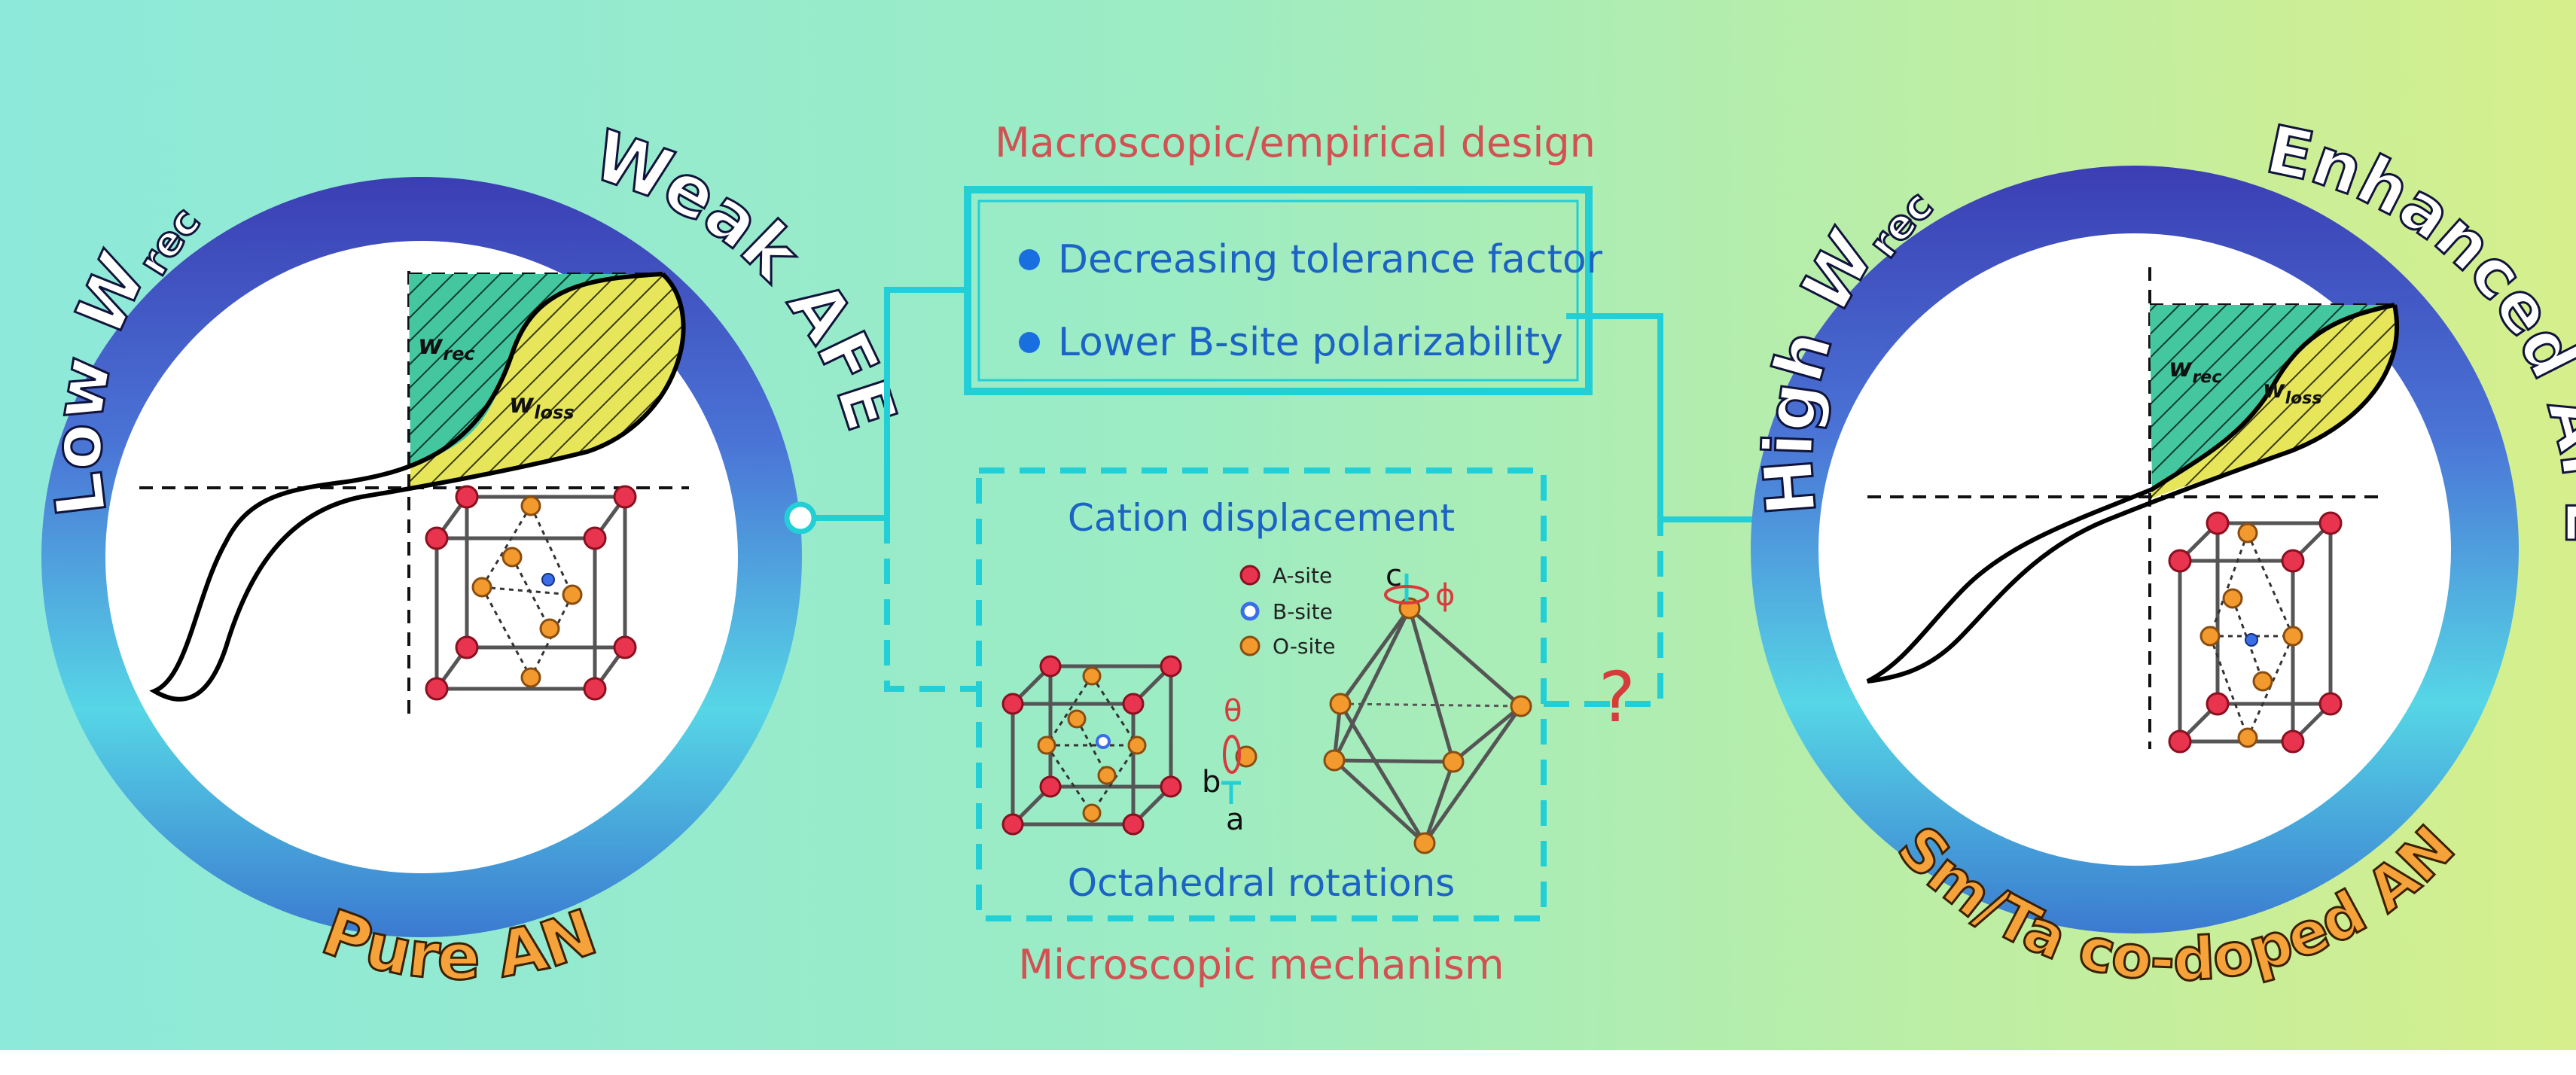 The width and height of the screenshot is (2576, 1075). I want to click on legend-a-site: A-site, so click(1302, 575).